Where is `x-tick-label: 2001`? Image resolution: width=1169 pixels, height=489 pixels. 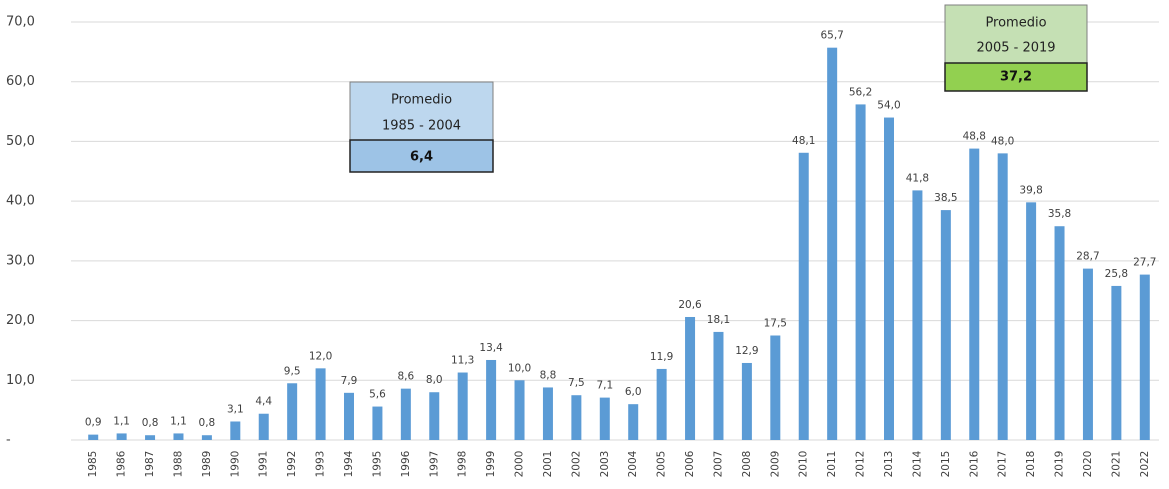 x-tick-label: 2001 is located at coordinates (548, 464).